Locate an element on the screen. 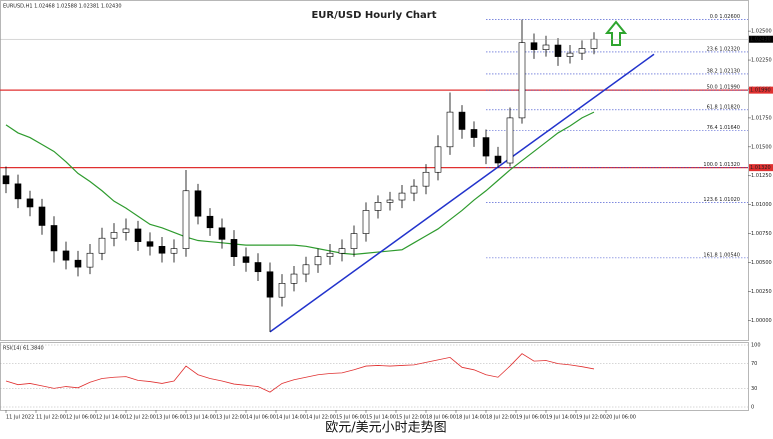  rsi-title: RSI(14) 61.3840 is located at coordinates (23, 349).